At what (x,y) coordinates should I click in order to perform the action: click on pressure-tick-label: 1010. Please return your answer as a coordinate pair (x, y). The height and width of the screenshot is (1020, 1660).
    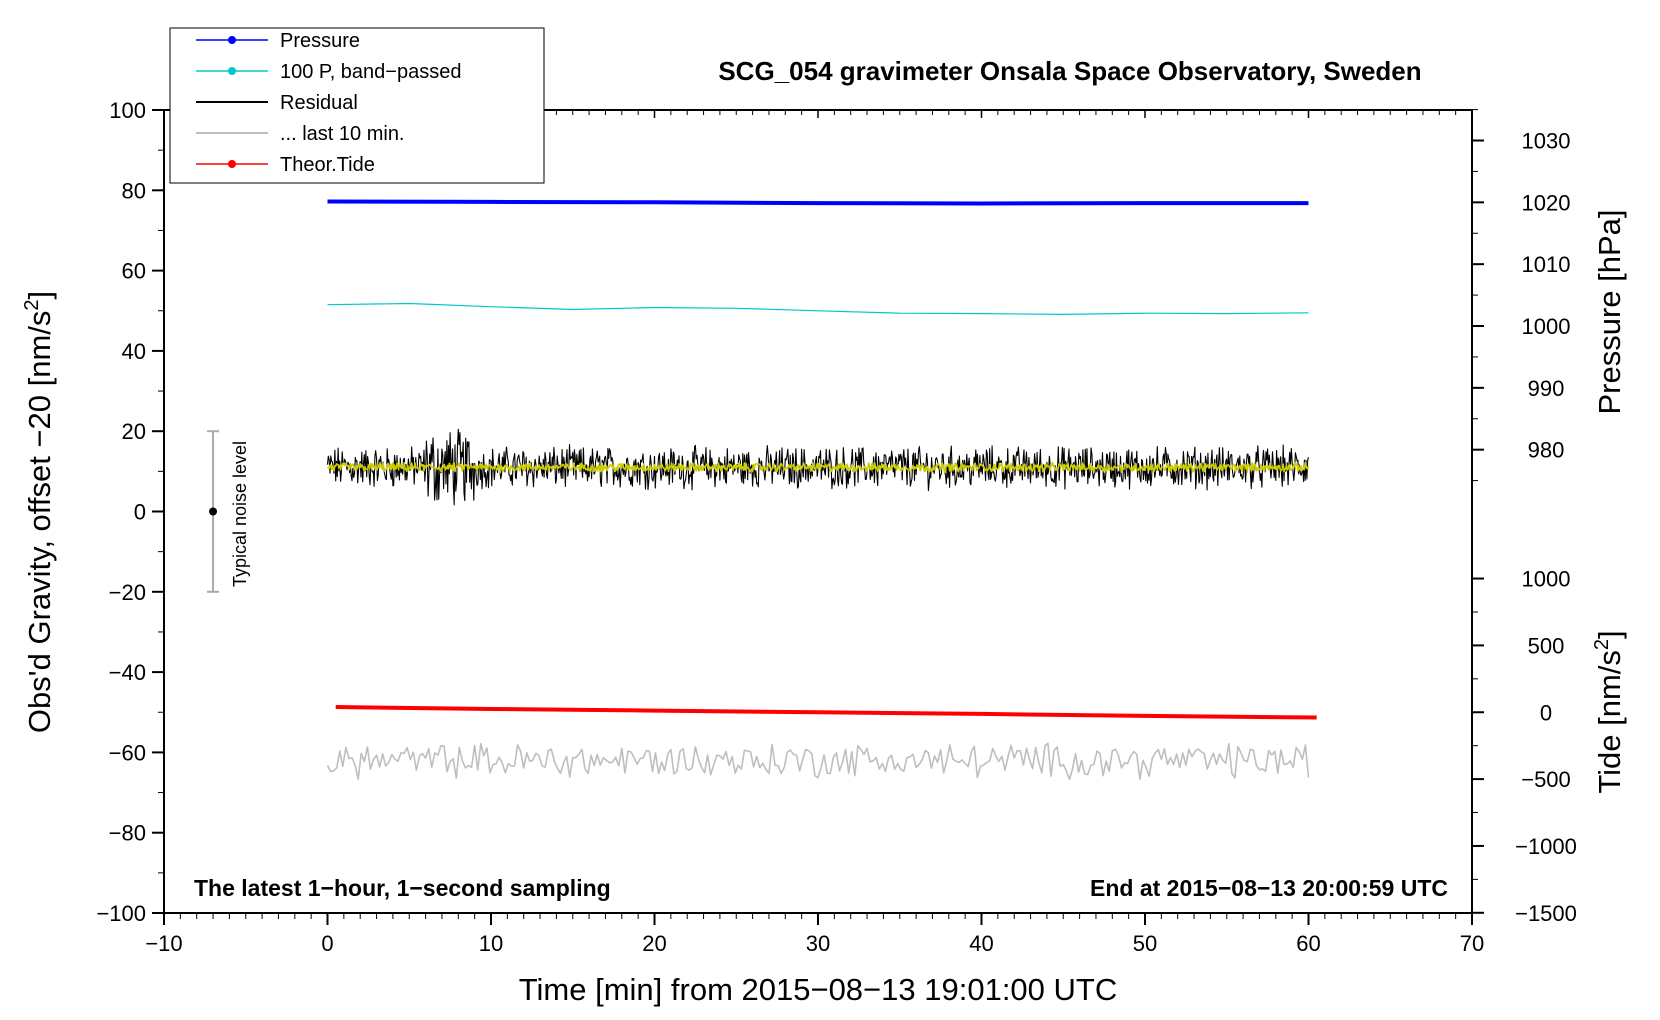
    Looking at the image, I should click on (1546, 264).